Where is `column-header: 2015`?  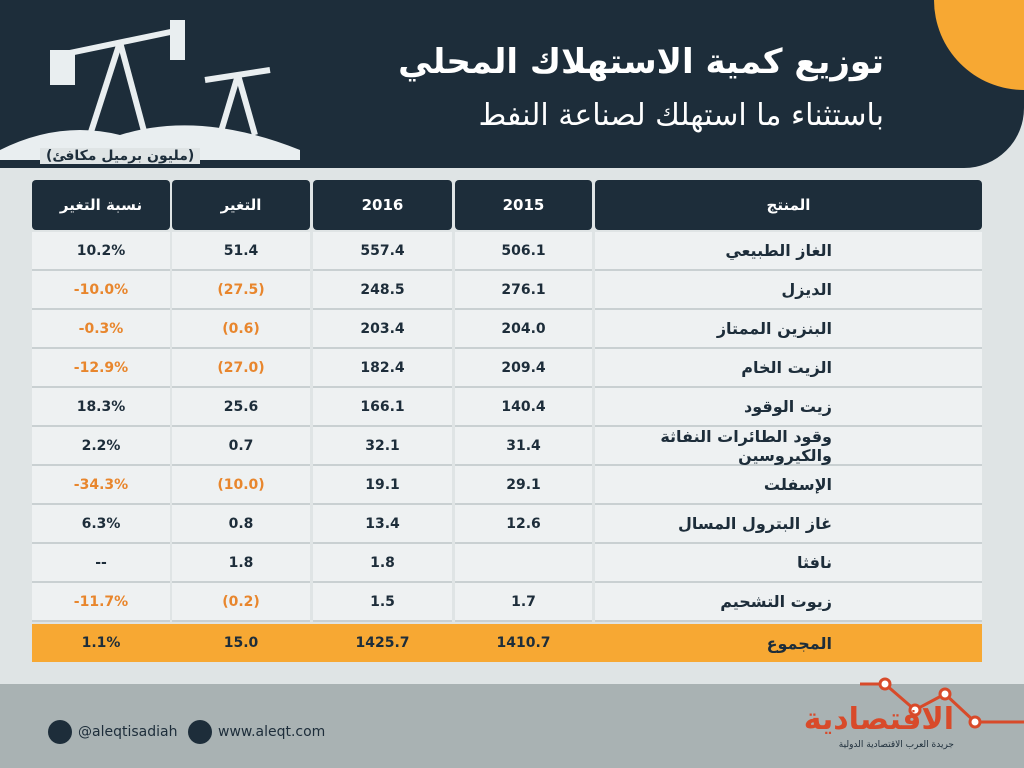
column-header: 2015 is located at coordinates (523, 205).